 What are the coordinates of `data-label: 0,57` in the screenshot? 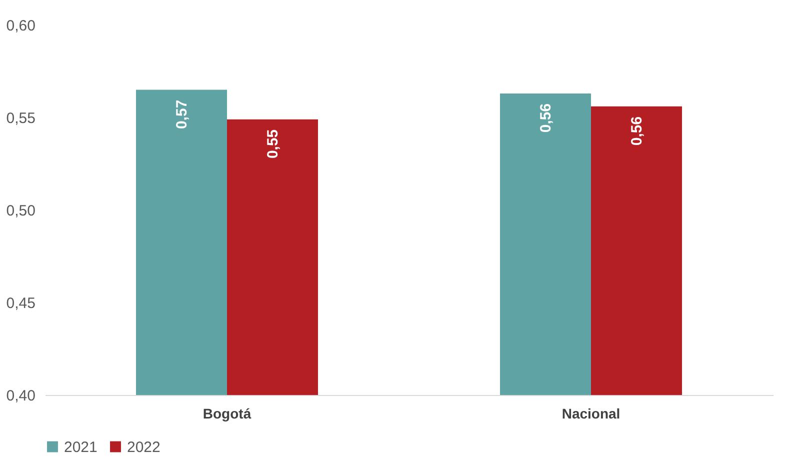 It's located at (182, 114).